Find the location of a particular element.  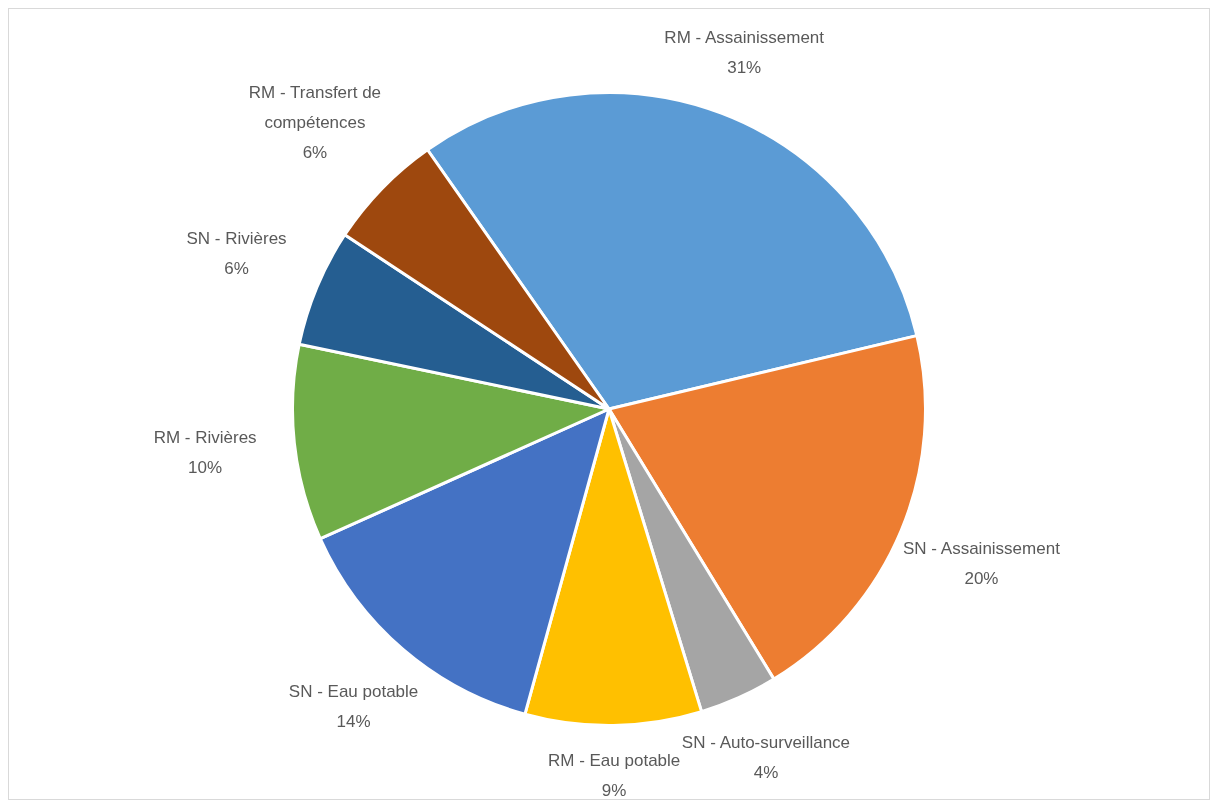

slice-label: RM - Transfert de compétences is located at coordinates (315, 107).